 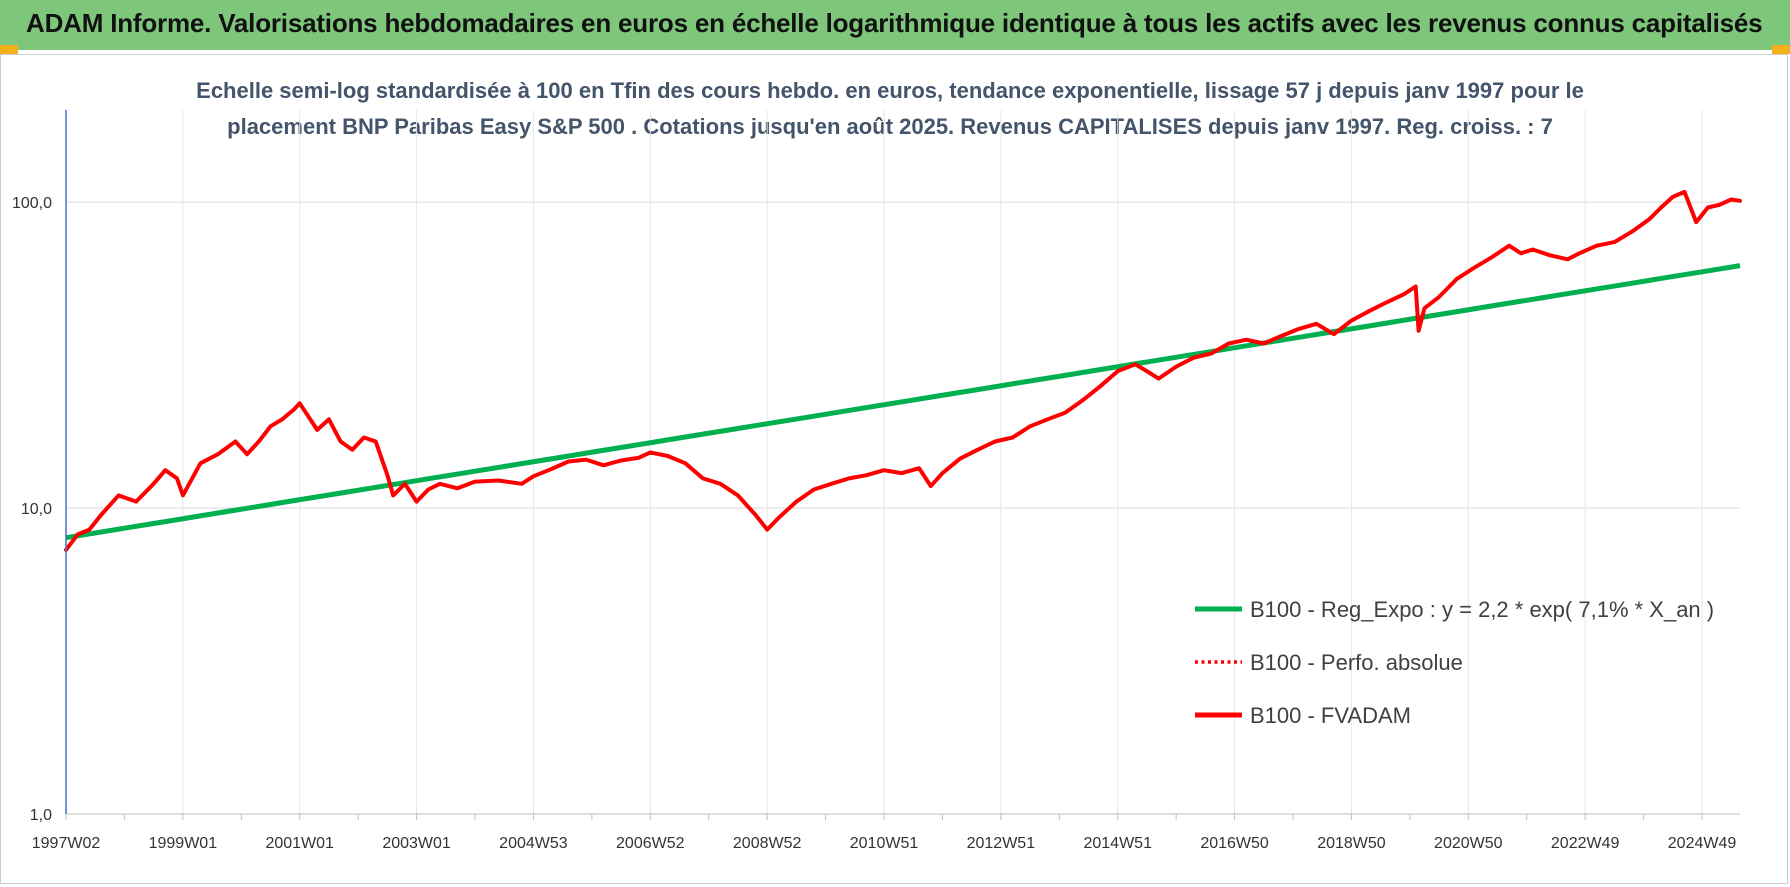 I want to click on x-tick-label: 2024W49, so click(x=1702, y=843).